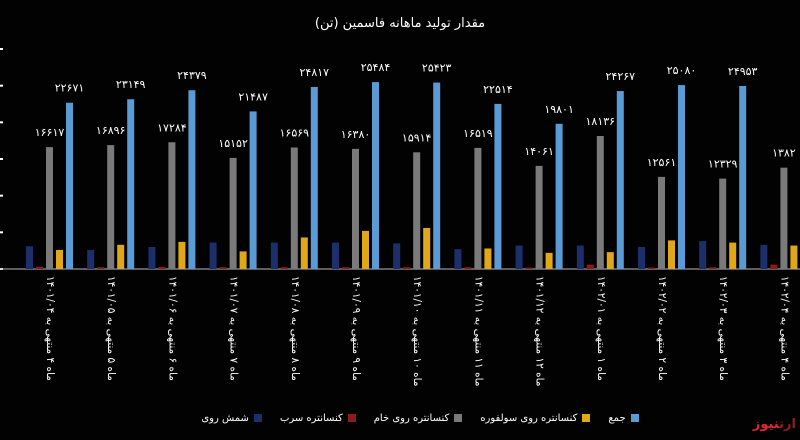 The width and height of the screenshot is (800, 440). What do you see at coordinates (601, 121) in the screenshot?
I see `data-label-crude: ۱۸۱۳۶` at bounding box center [601, 121].